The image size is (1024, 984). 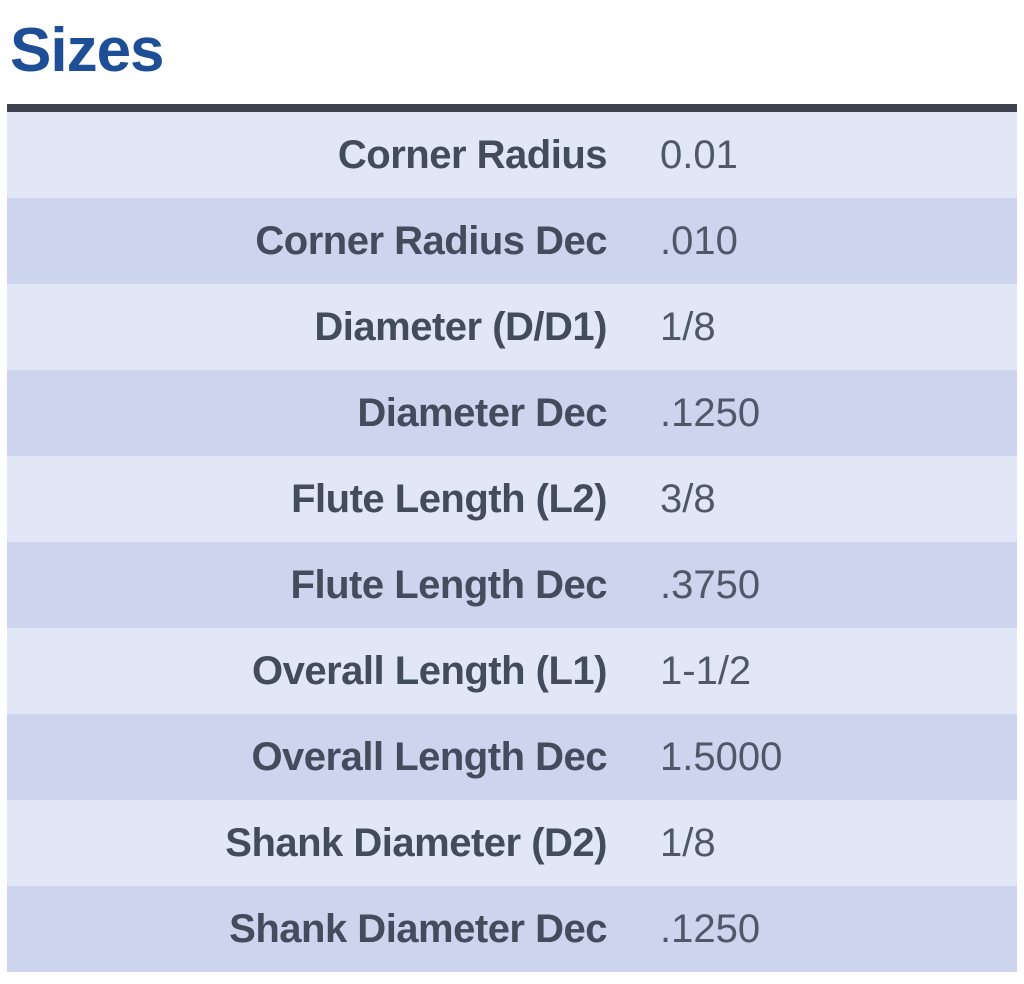 What do you see at coordinates (472, 154) in the screenshot?
I see `row-label: Corner Radius` at bounding box center [472, 154].